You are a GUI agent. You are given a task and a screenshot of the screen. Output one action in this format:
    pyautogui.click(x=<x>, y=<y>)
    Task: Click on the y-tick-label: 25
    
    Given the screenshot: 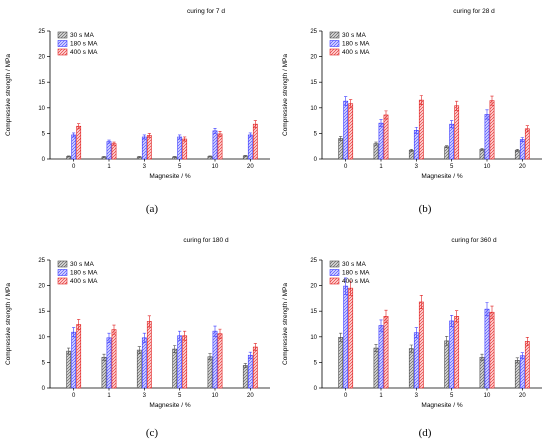 What is the action you would take?
    pyautogui.click(x=41, y=261)
    